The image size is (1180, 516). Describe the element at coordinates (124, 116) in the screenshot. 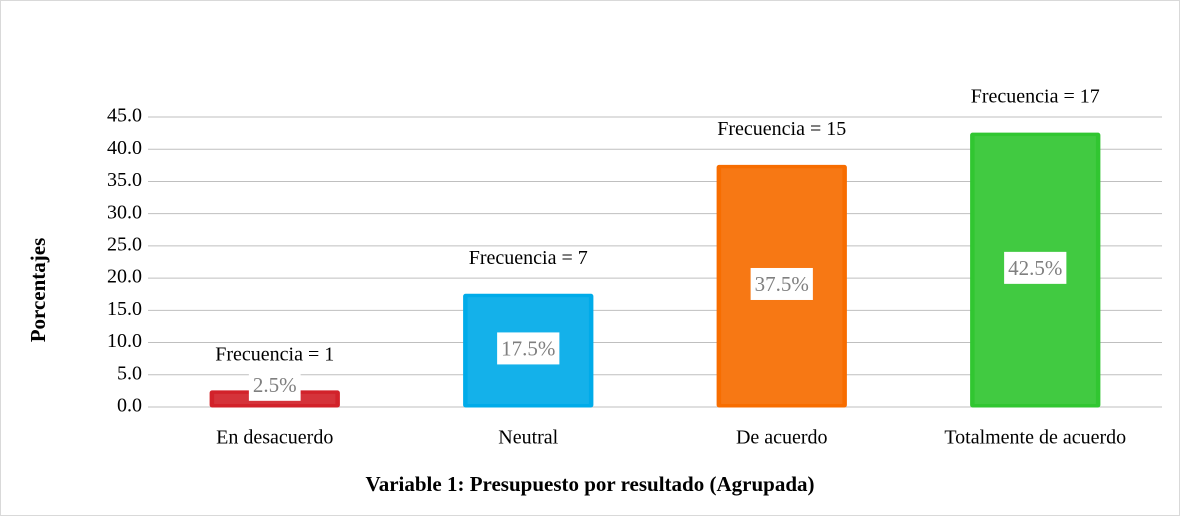

I see `y-tick-label: 45.0` at that location.